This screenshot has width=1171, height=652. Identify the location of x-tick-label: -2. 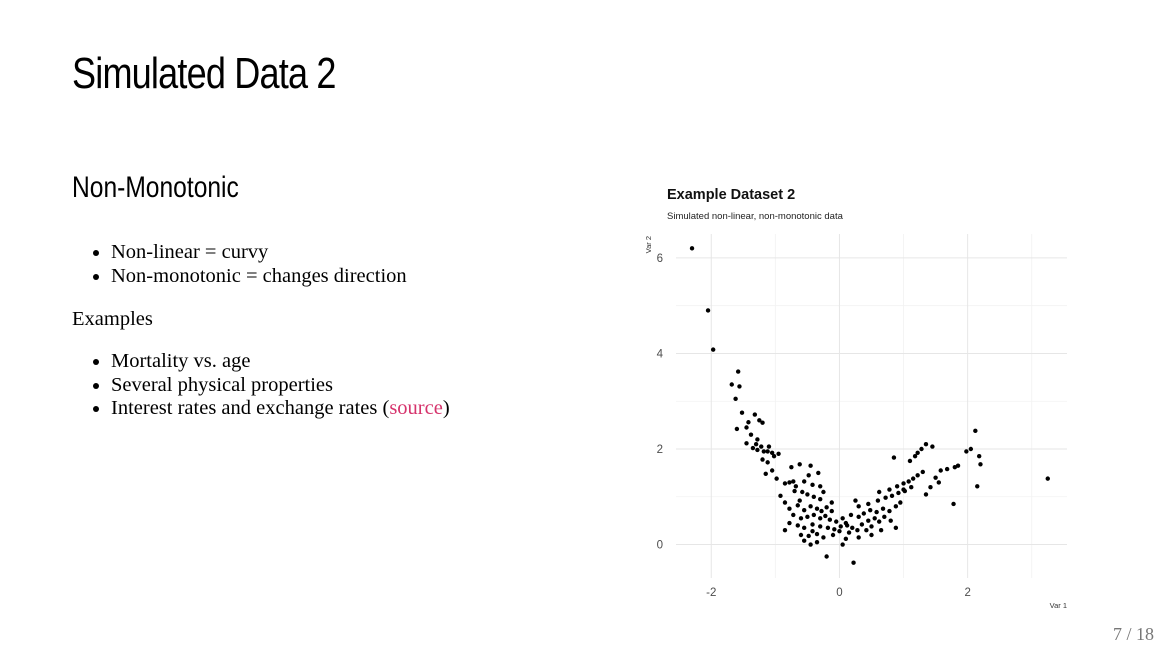
(711, 593).